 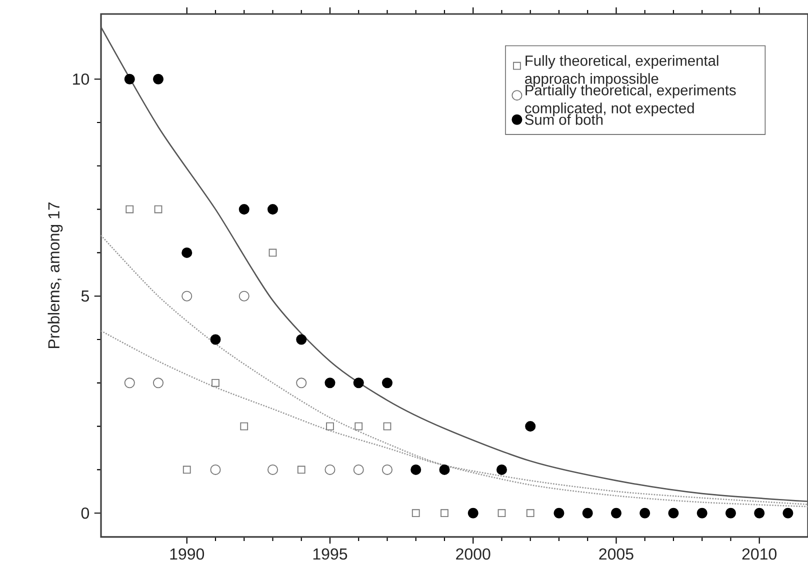 What do you see at coordinates (616, 554) in the screenshot?
I see `x-tick-label: 2005` at bounding box center [616, 554].